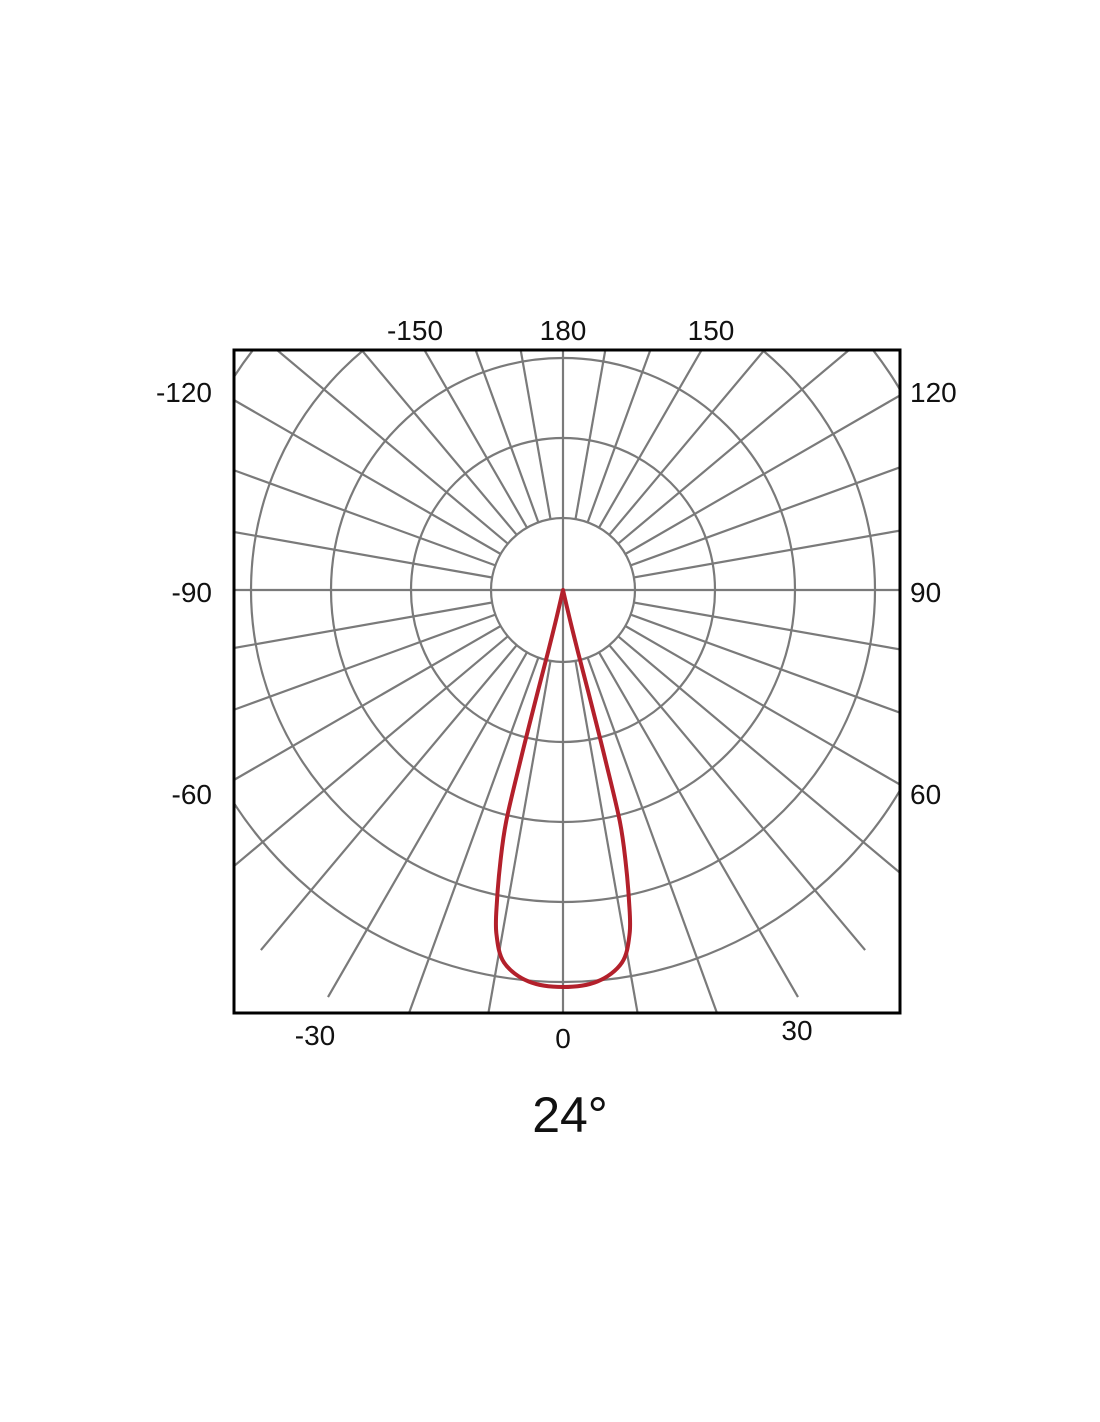 The height and width of the screenshot is (1422, 1100). What do you see at coordinates (184, 392) in the screenshot?
I see `tick-label: -120` at bounding box center [184, 392].